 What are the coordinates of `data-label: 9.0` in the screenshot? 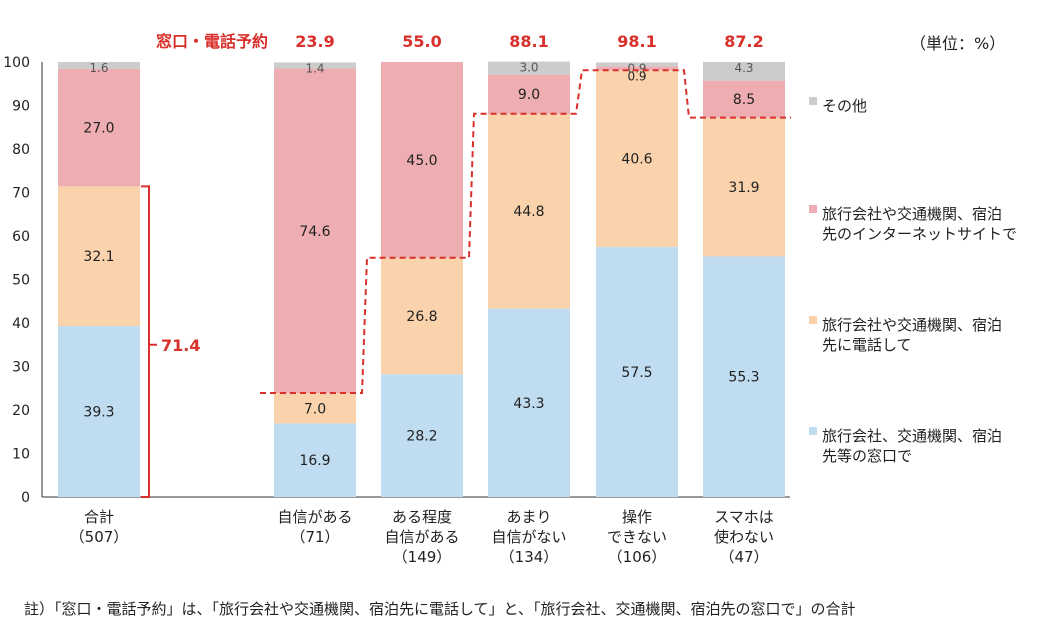 It's located at (529, 95).